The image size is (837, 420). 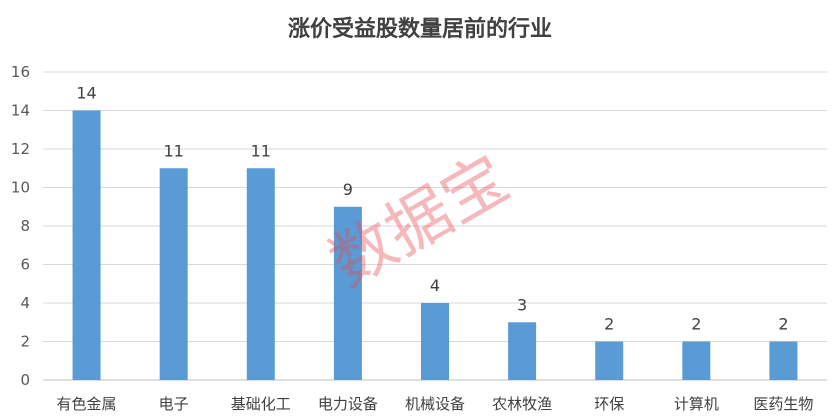 I want to click on x-tick-label: 计算机, so click(x=696, y=404).